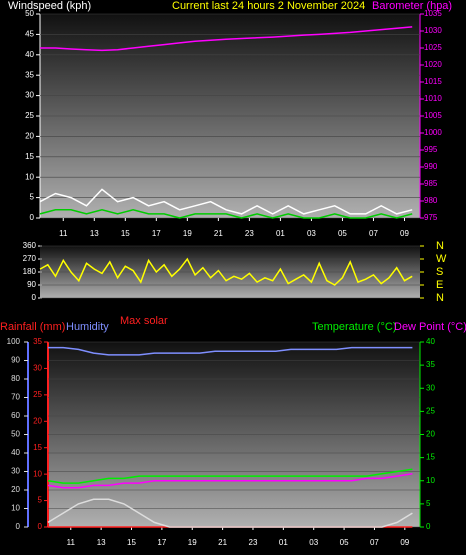 This screenshot has height=555, width=466. What do you see at coordinates (430, 327) in the screenshot?
I see `series-label: Dew Point (°C)` at bounding box center [430, 327].